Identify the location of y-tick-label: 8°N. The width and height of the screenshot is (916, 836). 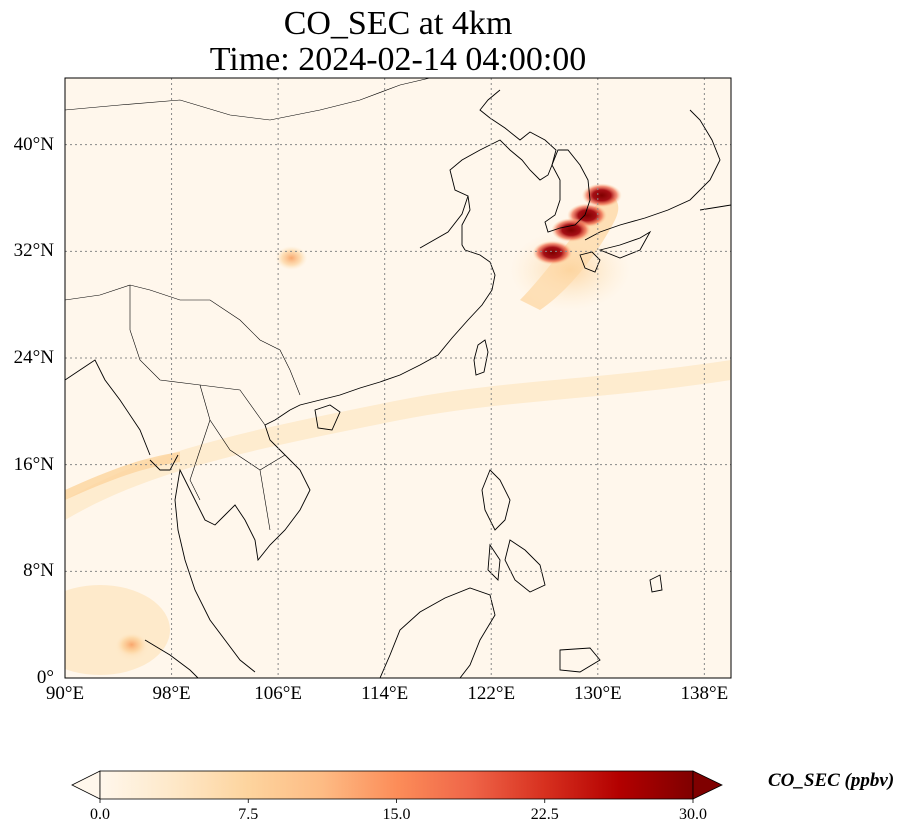
(38, 571).